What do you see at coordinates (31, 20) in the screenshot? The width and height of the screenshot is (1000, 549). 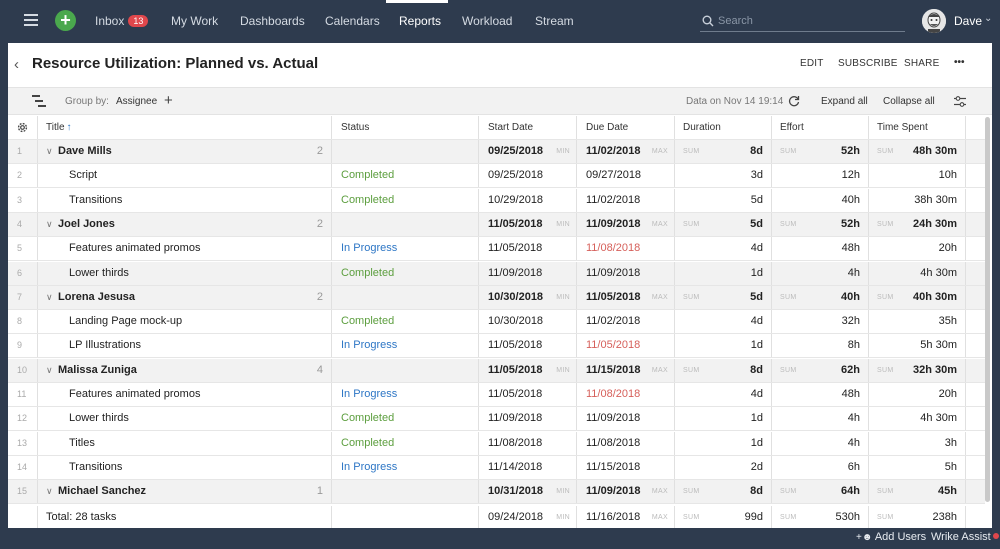 I see `menu-icon` at bounding box center [31, 20].